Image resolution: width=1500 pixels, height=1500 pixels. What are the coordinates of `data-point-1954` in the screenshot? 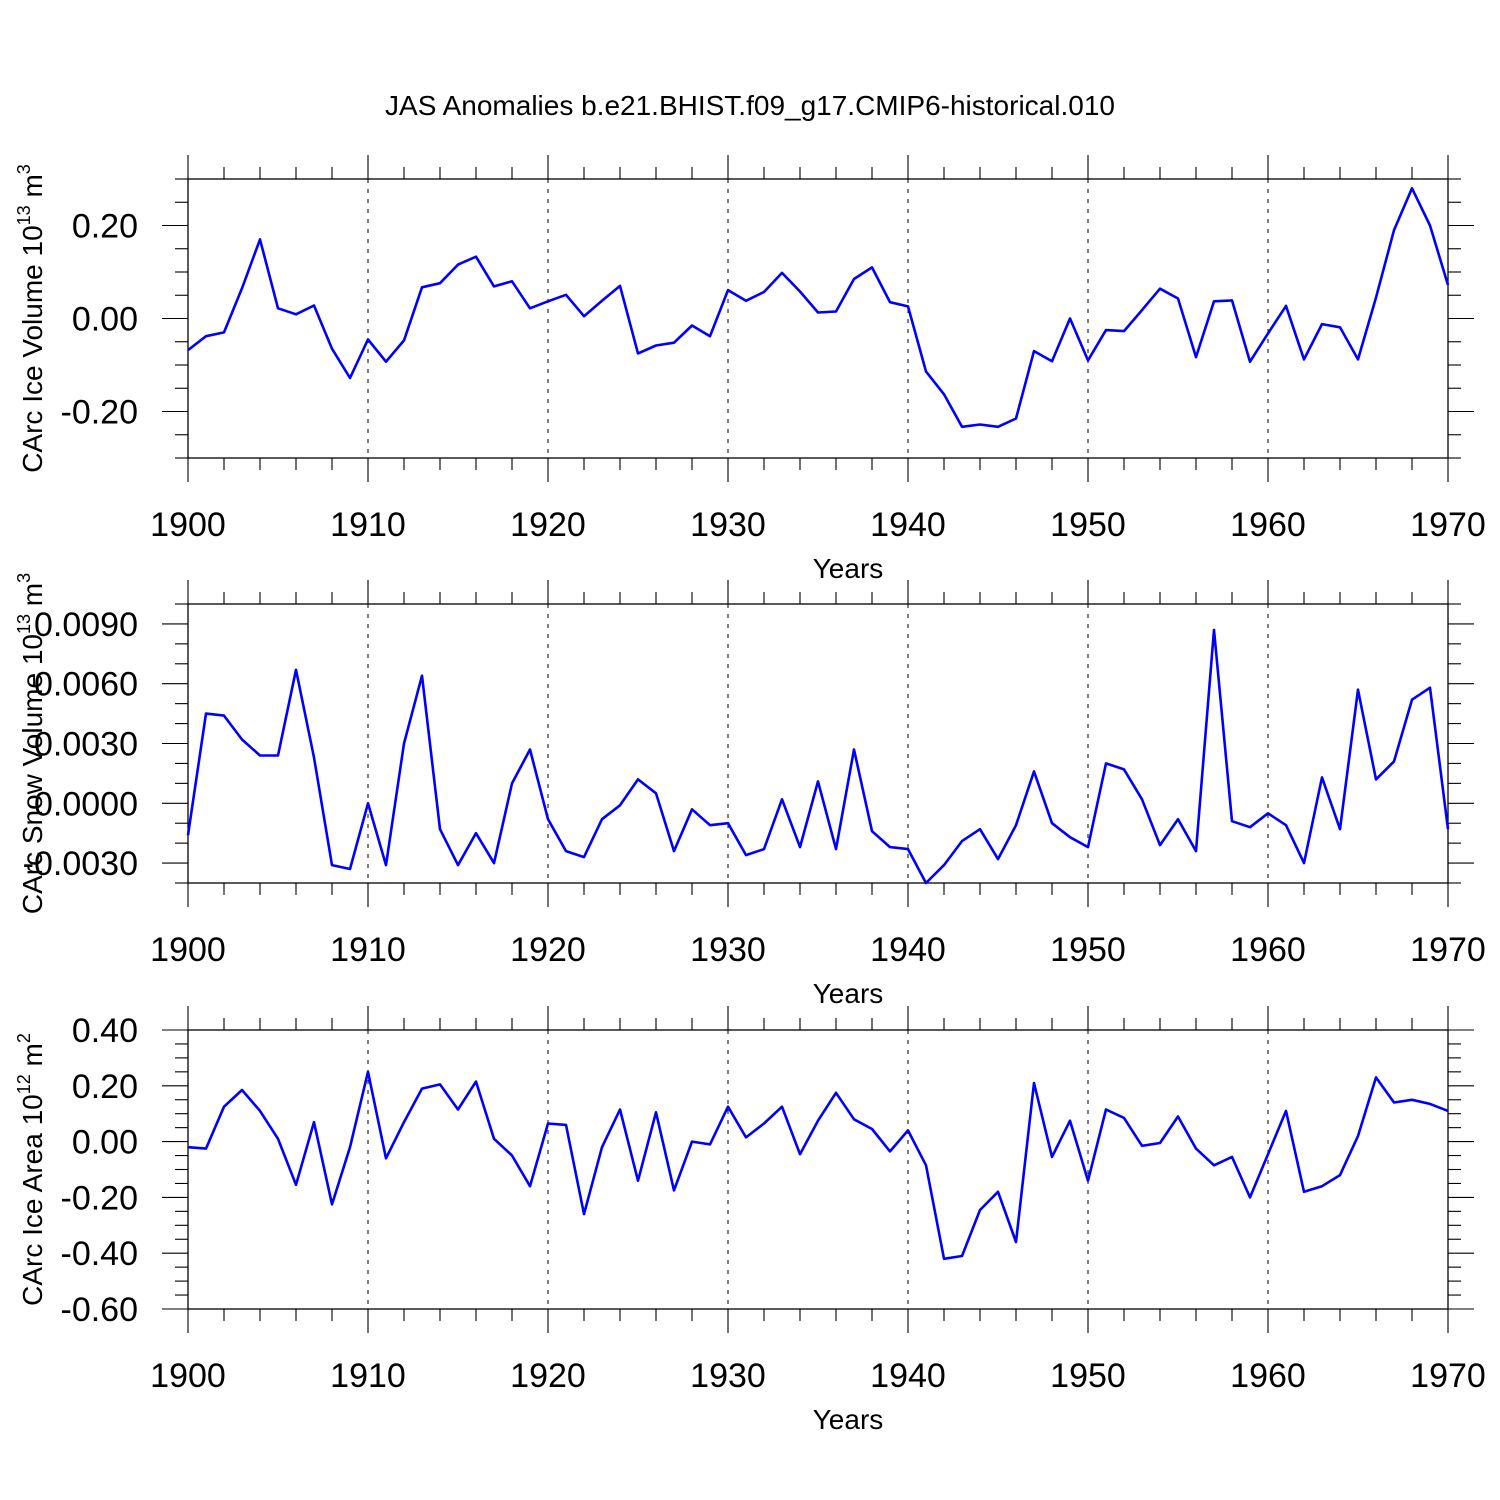 It's located at (1160, 1143).